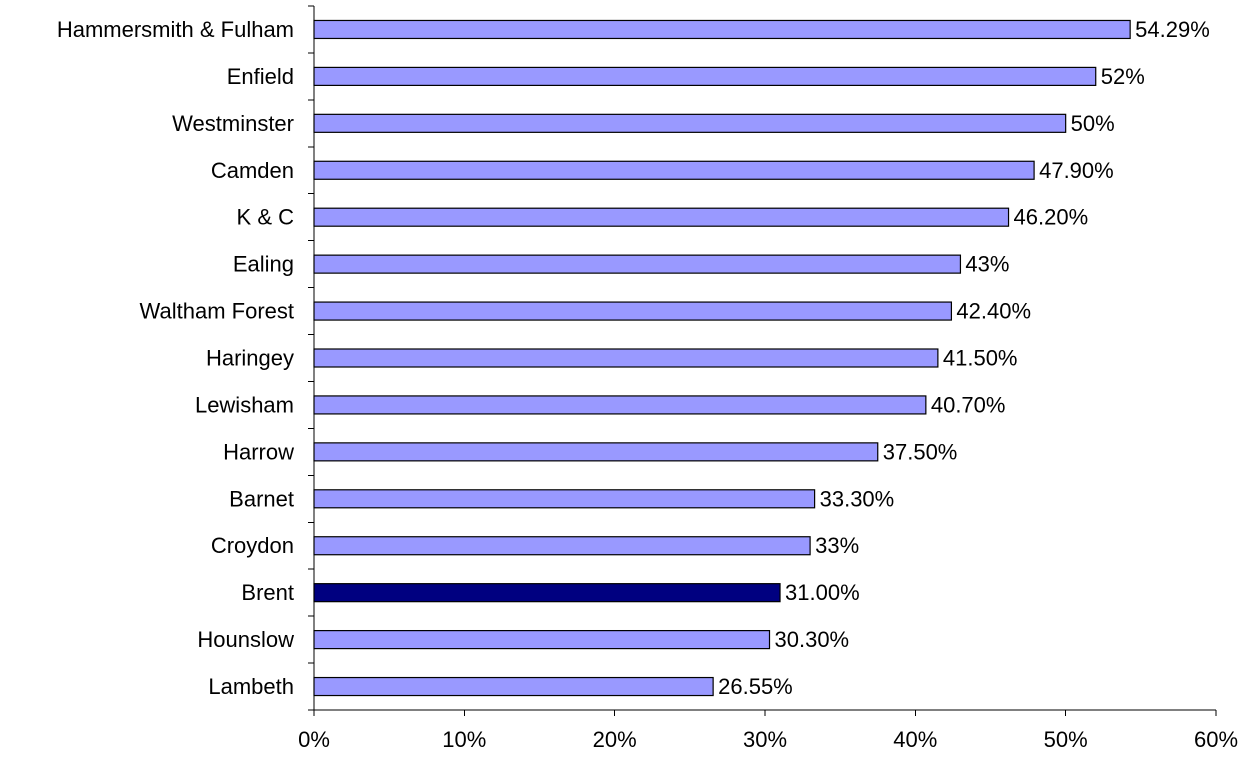 This screenshot has width=1245, height=765. I want to click on data-label-haringey: 41.50%, so click(980, 358).